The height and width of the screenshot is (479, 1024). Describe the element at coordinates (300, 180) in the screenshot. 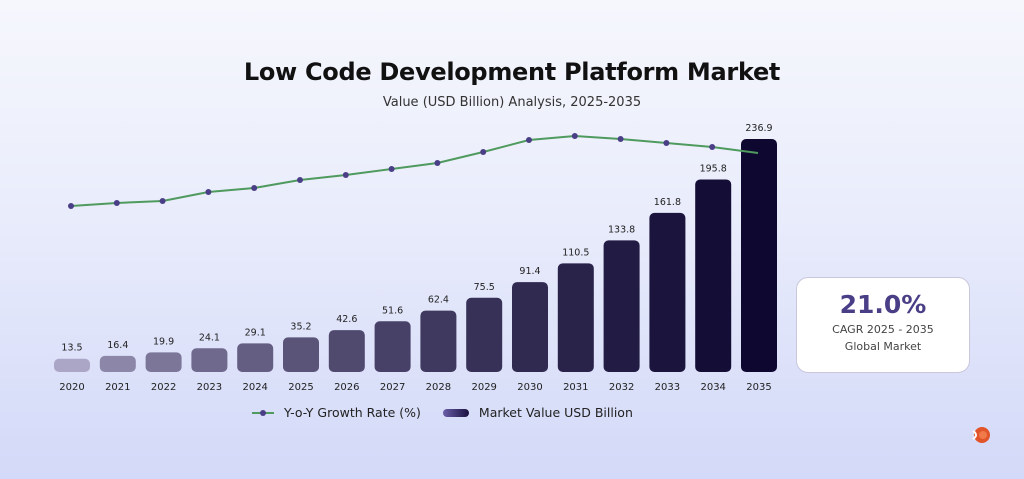

I see `growth-point-2025` at that location.